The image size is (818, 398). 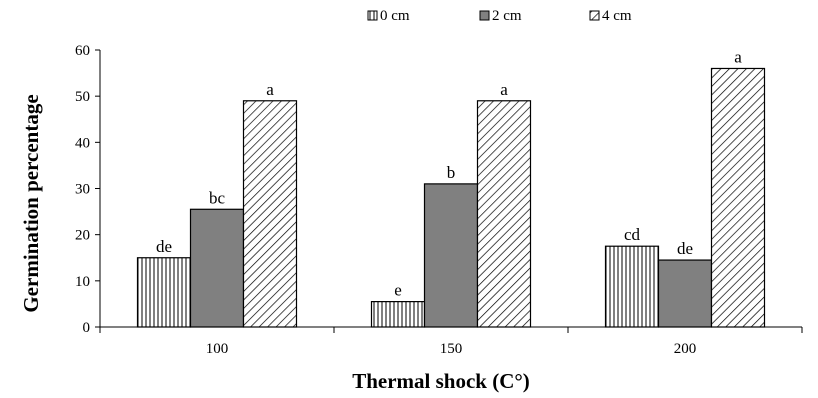 What do you see at coordinates (87, 328) in the screenshot?
I see `y-tick-label: 0` at bounding box center [87, 328].